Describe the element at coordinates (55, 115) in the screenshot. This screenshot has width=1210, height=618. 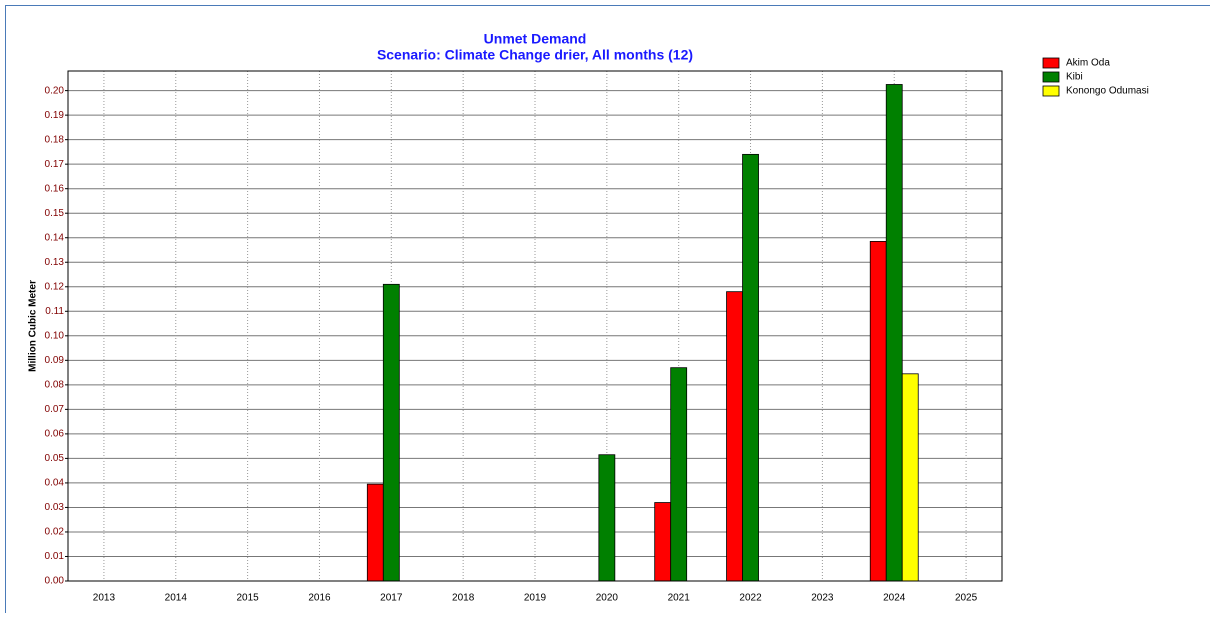
I see `y-tick-label: 0.19` at that location.